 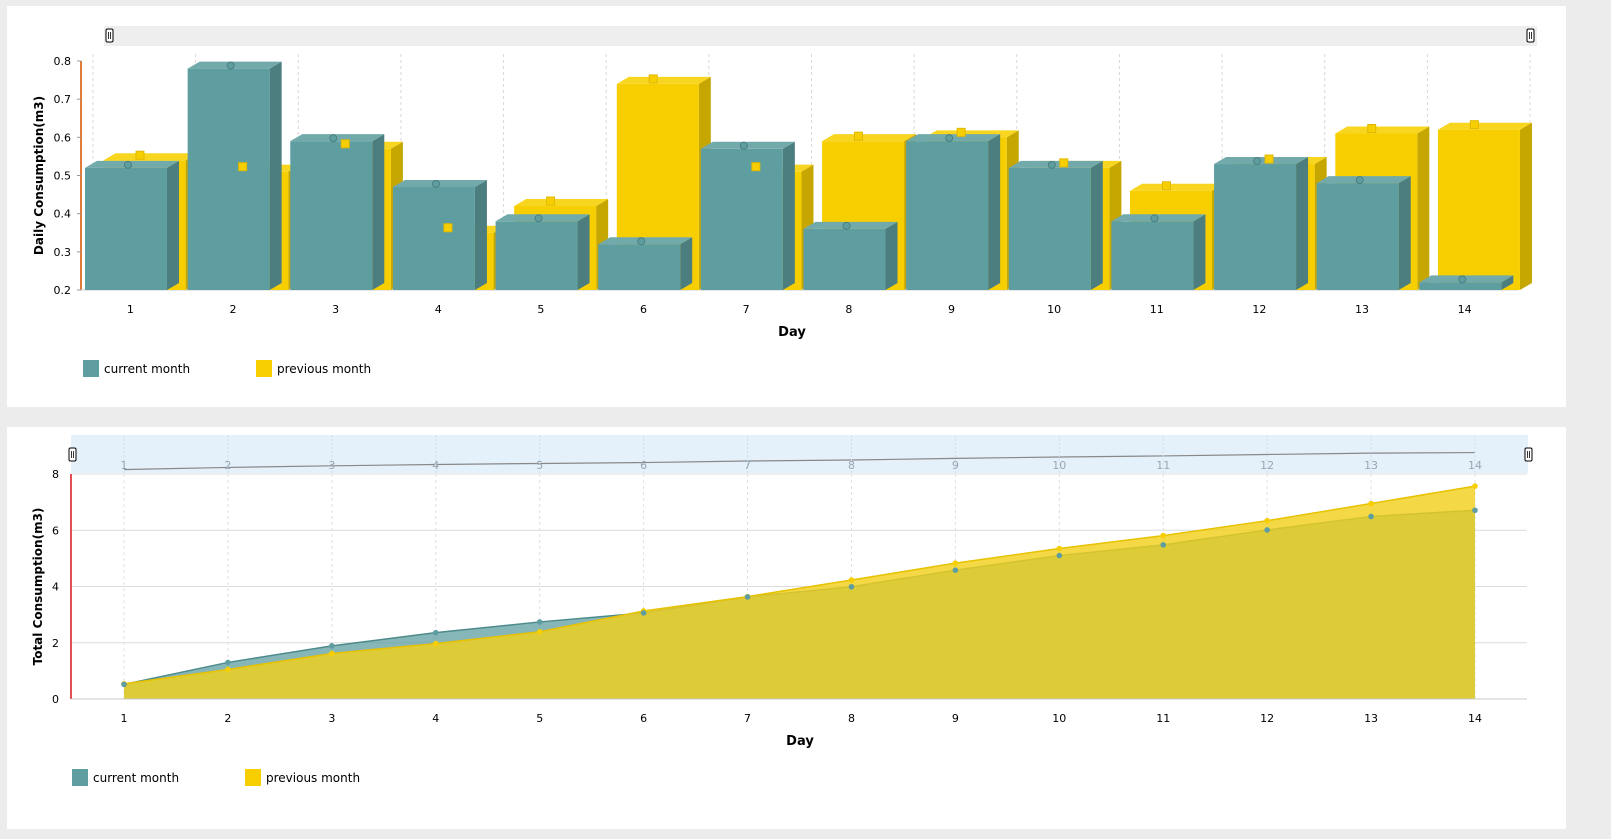 What do you see at coordinates (746, 309) in the screenshot?
I see `x-tick-label: 7` at bounding box center [746, 309].